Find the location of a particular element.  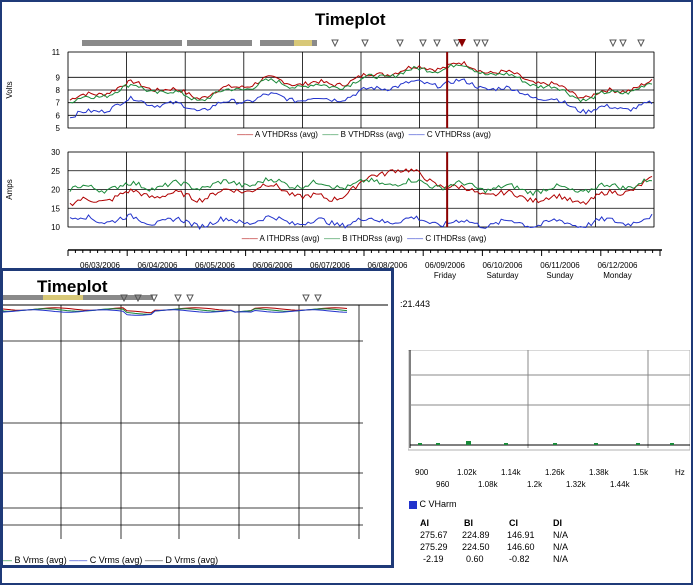

spectrum-legend-label: C VHarm is located at coordinates (438, 504).